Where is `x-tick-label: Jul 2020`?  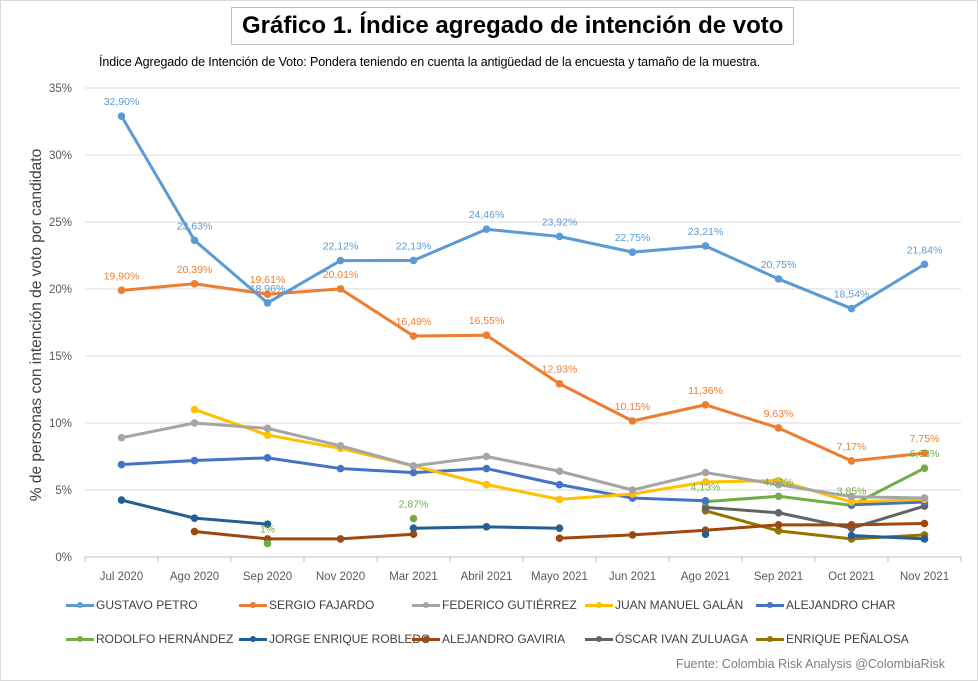
x-tick-label: Jul 2020 is located at coordinates (121, 577).